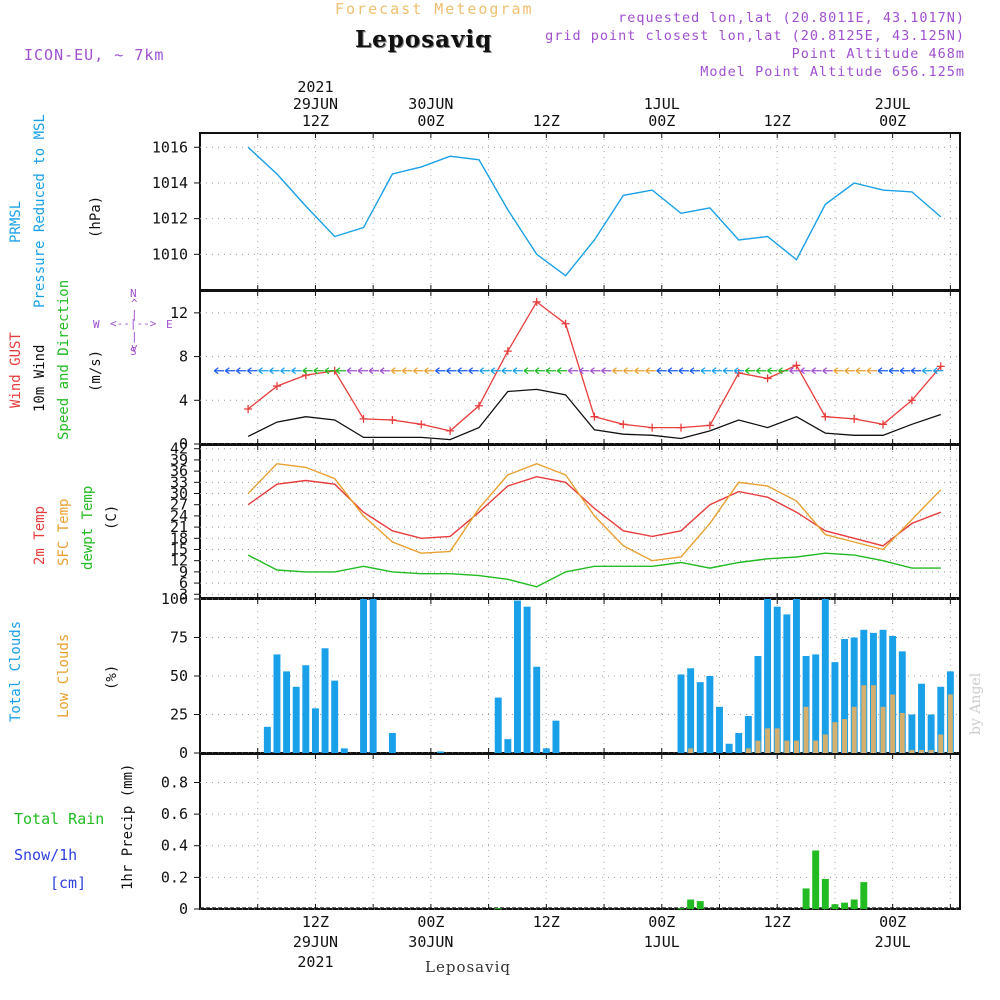 This screenshot has width=1000, height=1000. Describe the element at coordinates (169, 324) in the screenshot. I see `compass-e: E` at that location.